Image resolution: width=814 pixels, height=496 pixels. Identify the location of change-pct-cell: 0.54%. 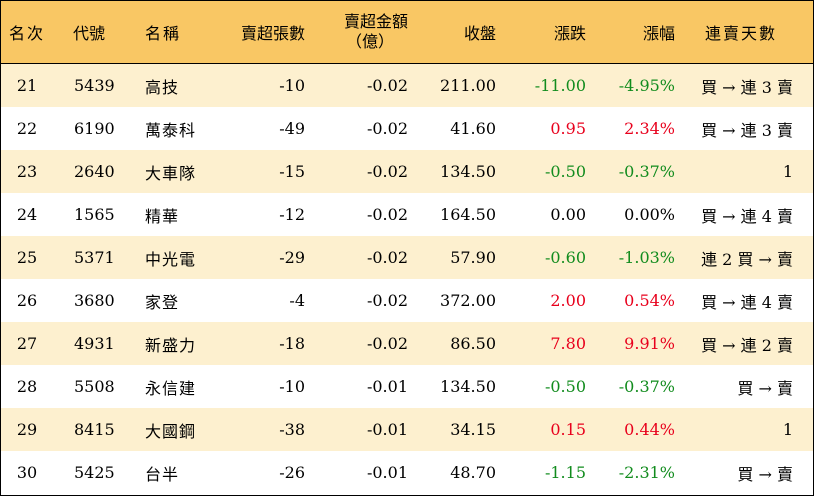
(649, 300).